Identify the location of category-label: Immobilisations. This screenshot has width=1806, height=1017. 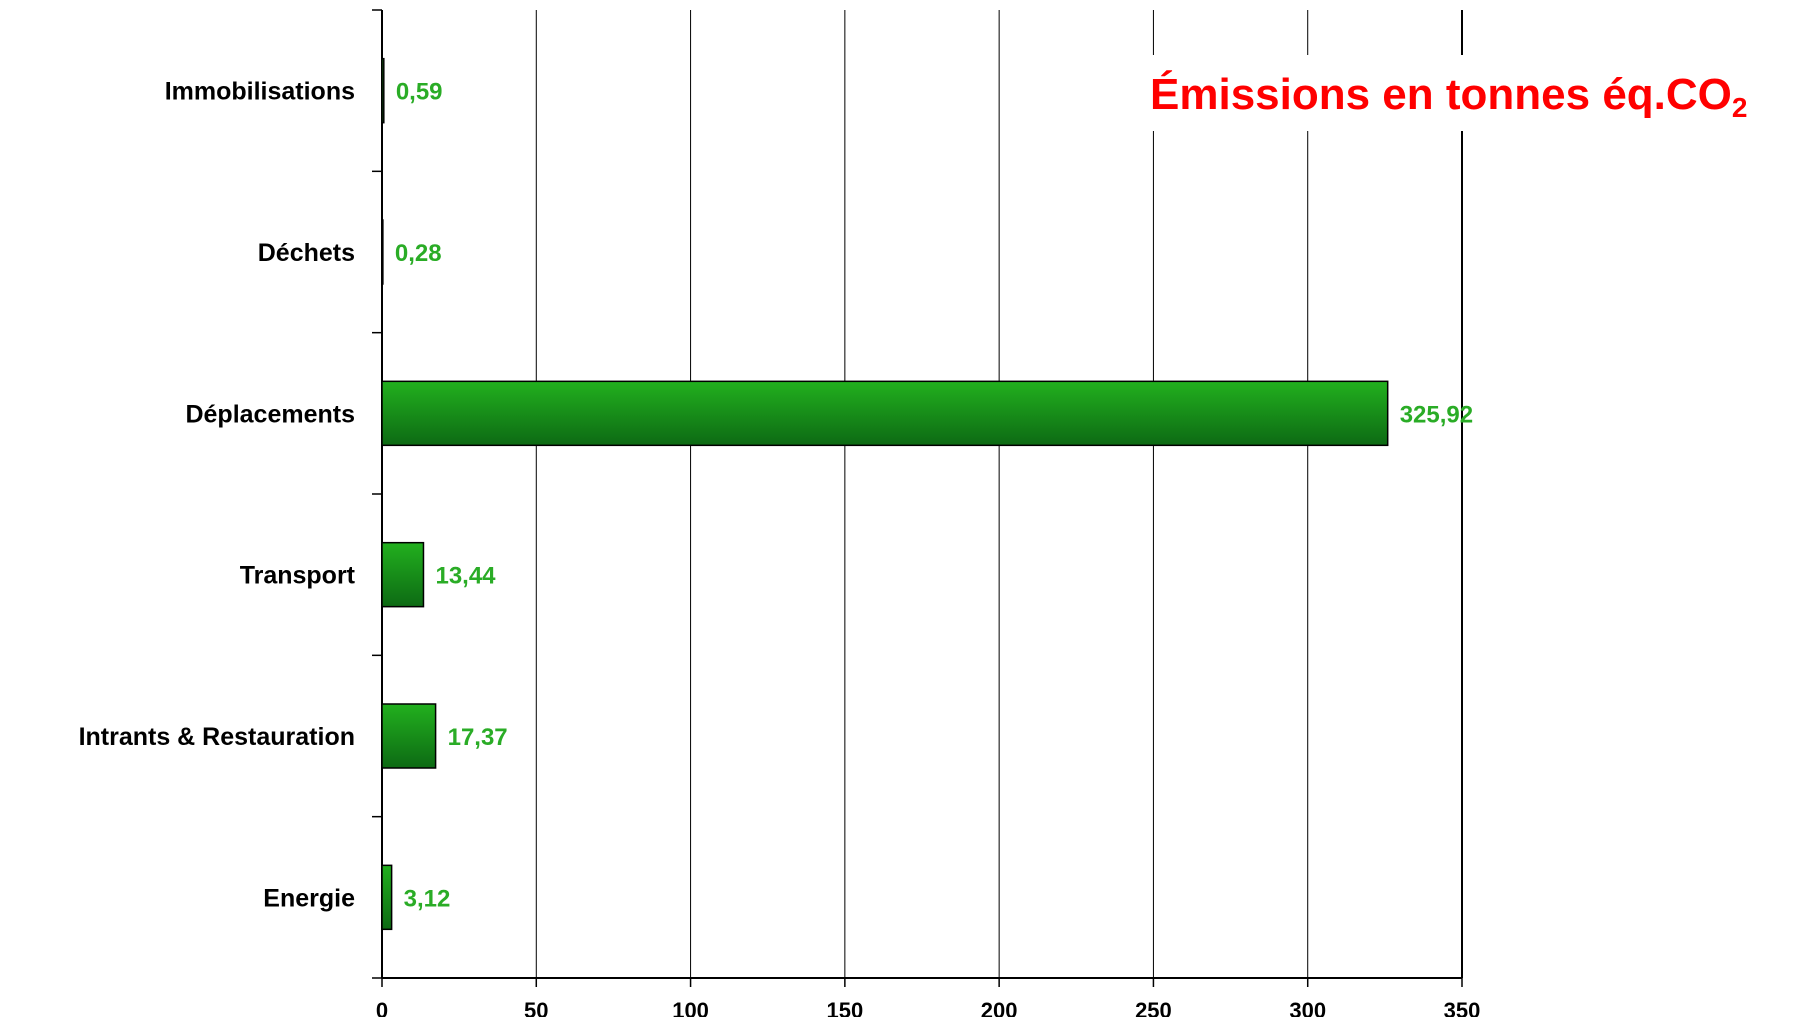
(260, 92).